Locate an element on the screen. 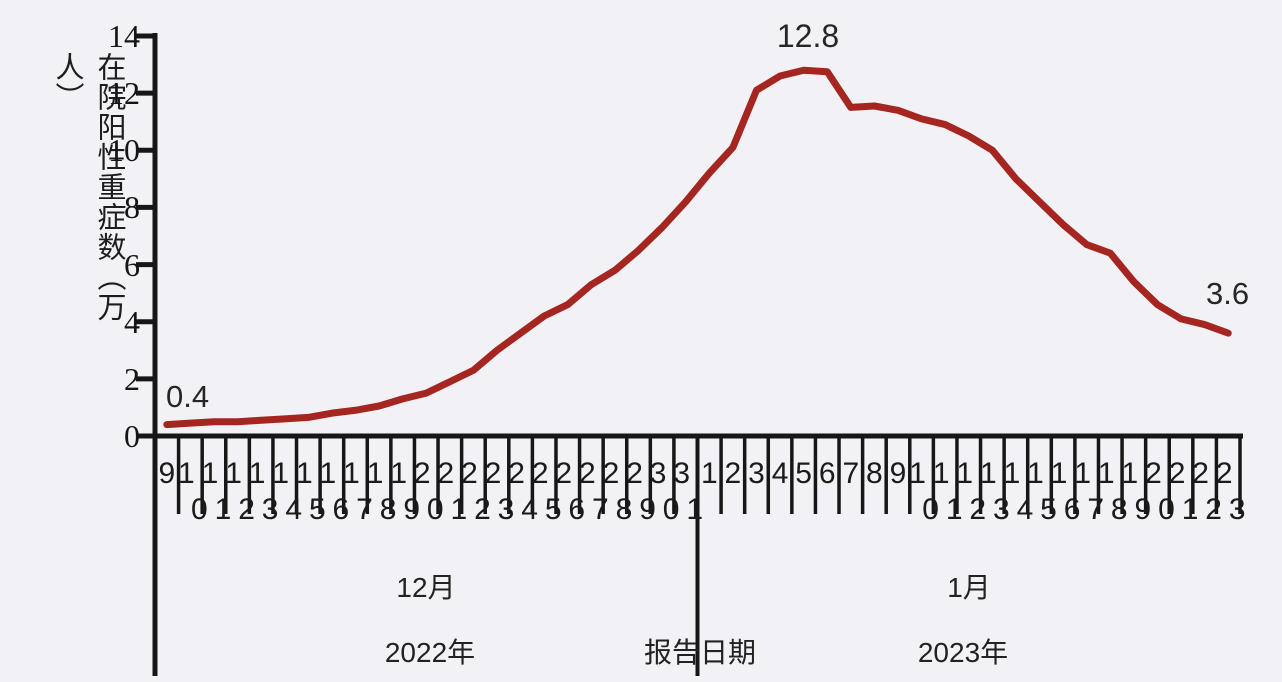 The width and height of the screenshot is (1282, 682). annotation-start-value: 0.4 is located at coordinates (188, 396).